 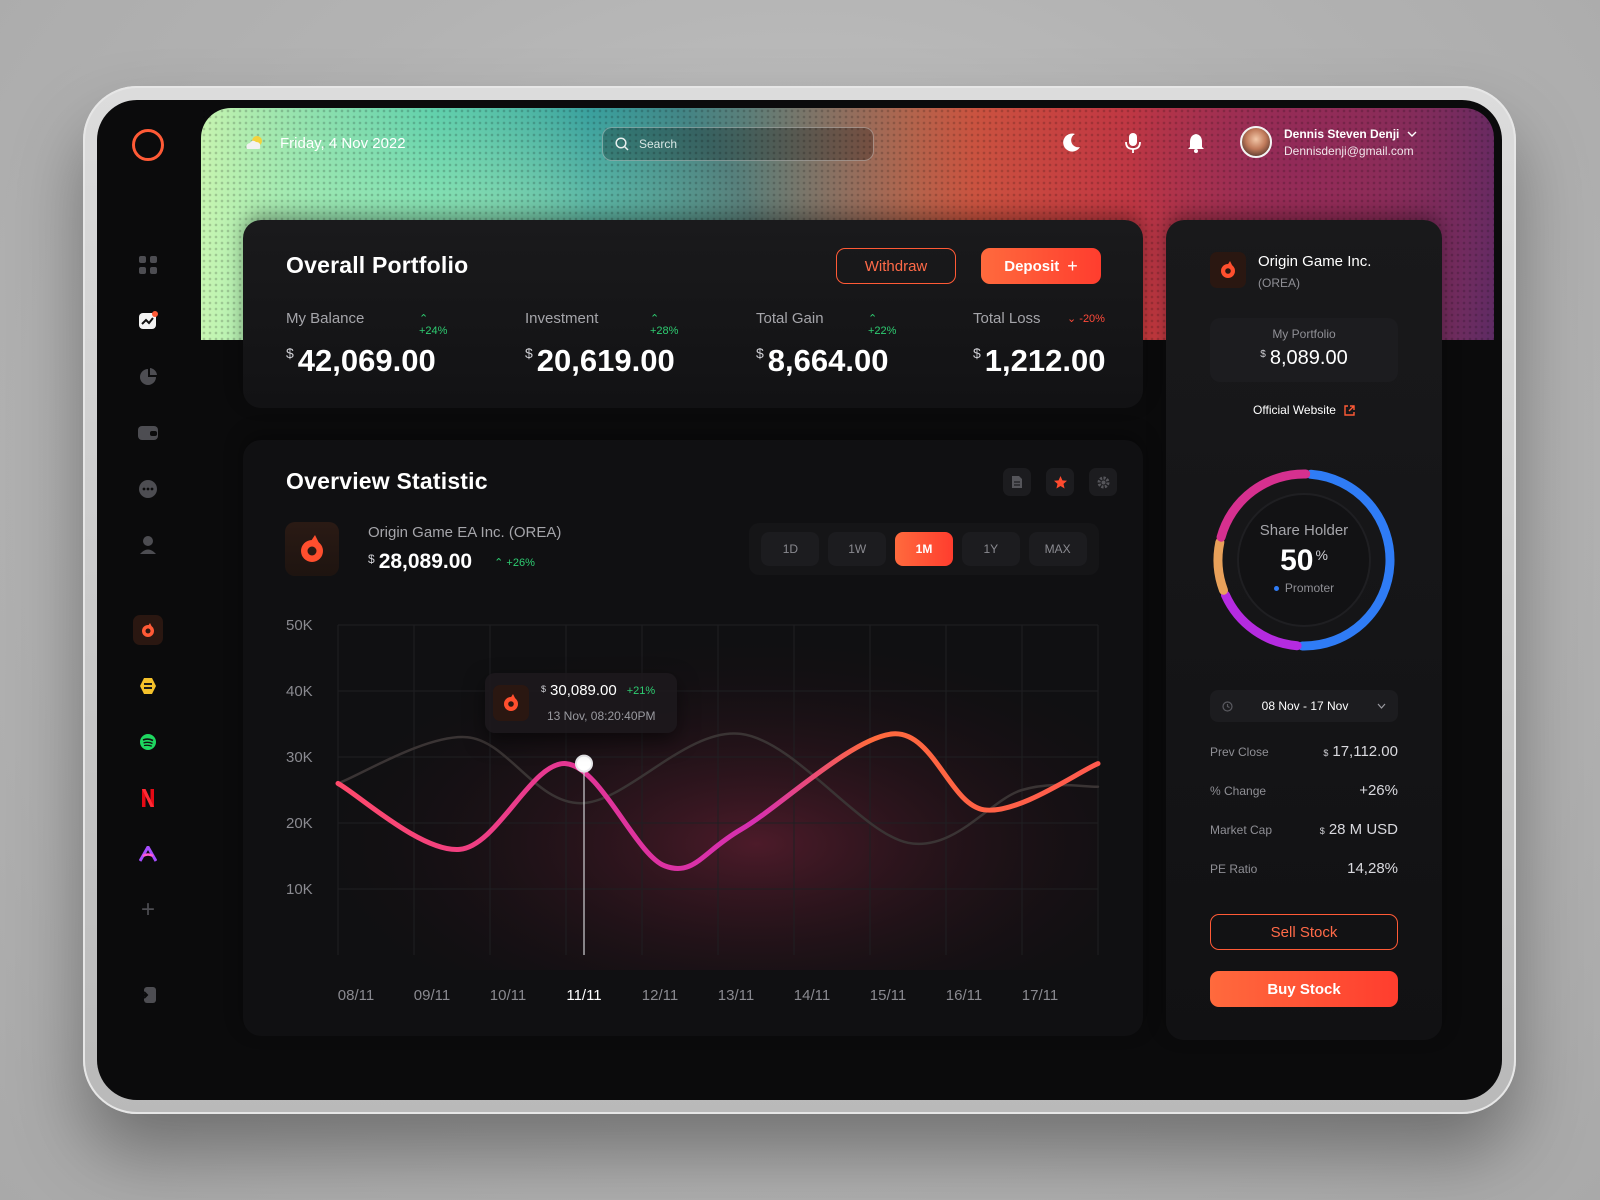 I want to click on gear-icon, so click(x=1103, y=482).